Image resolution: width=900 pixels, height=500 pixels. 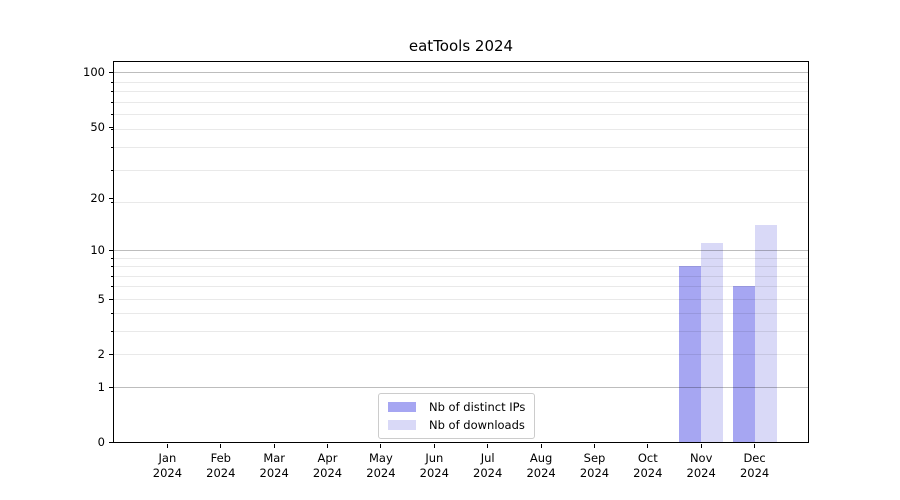 What do you see at coordinates (648, 465) in the screenshot?
I see `x-tick-label: Oct 2024` at bounding box center [648, 465].